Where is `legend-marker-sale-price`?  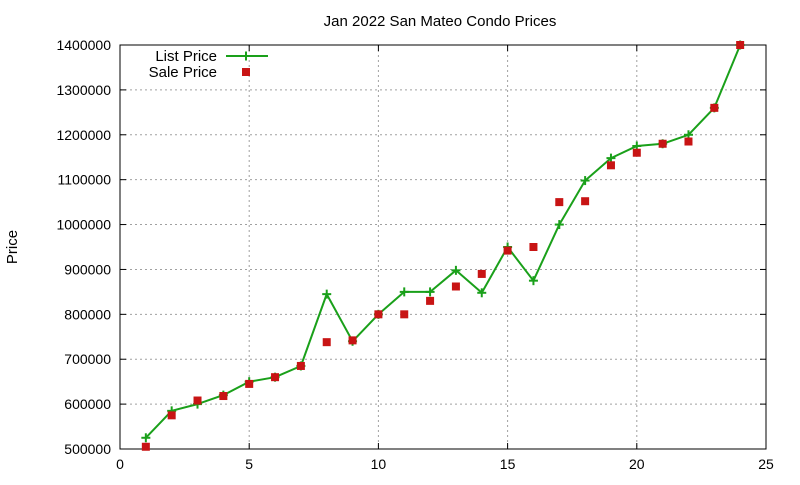
legend-marker-sale-price is located at coordinates (246, 72).